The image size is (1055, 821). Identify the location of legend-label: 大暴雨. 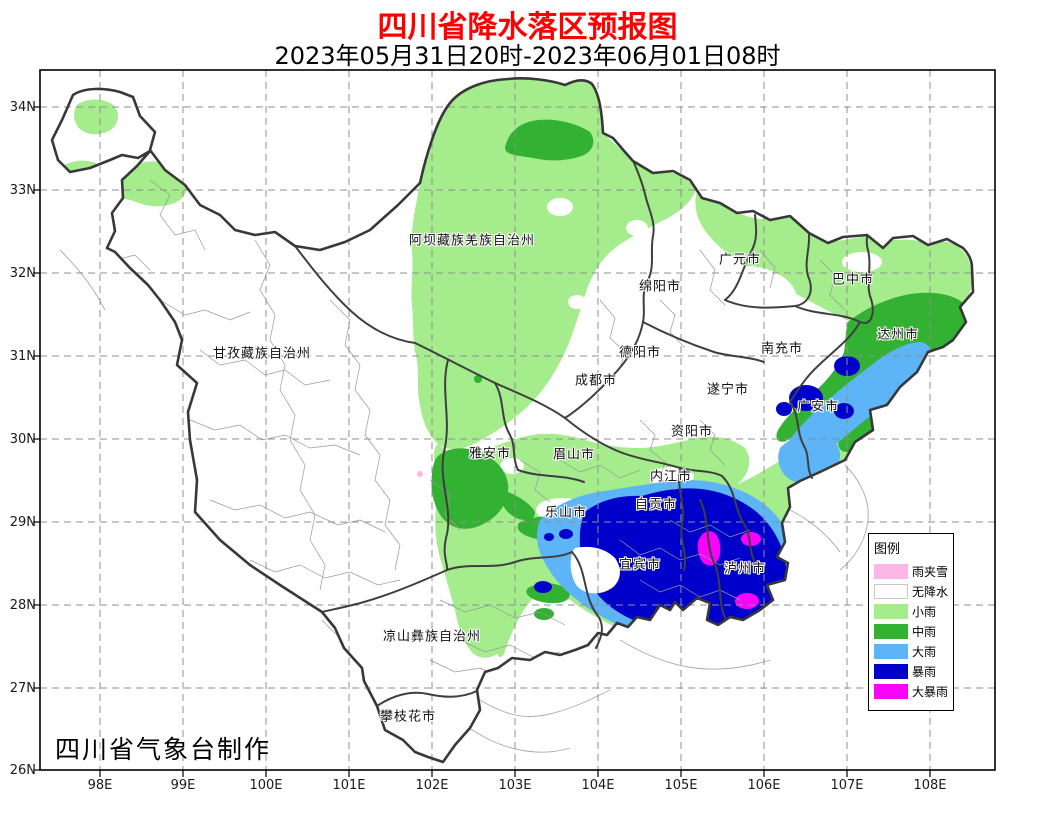
(930, 691).